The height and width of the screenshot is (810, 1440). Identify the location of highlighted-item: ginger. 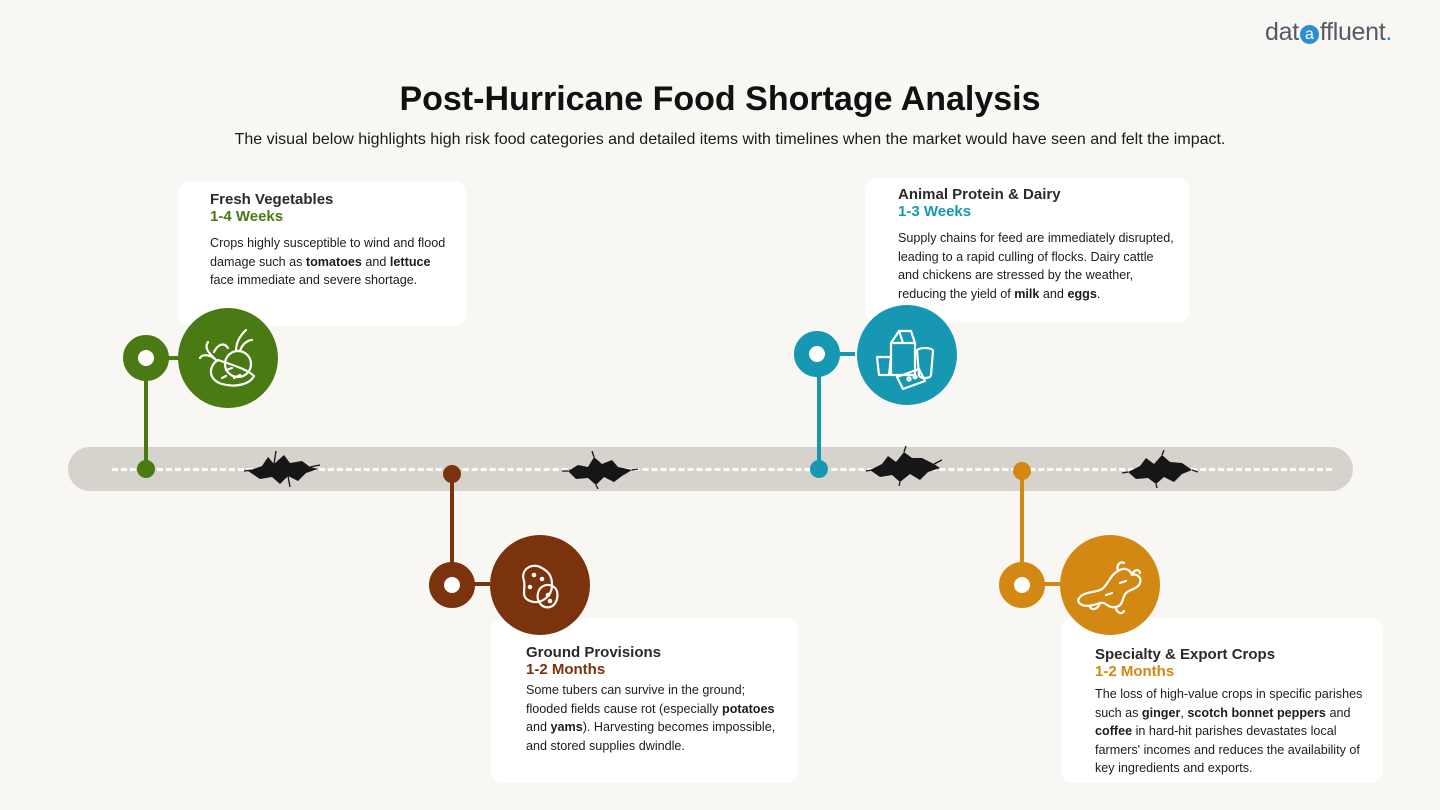
(1161, 712).